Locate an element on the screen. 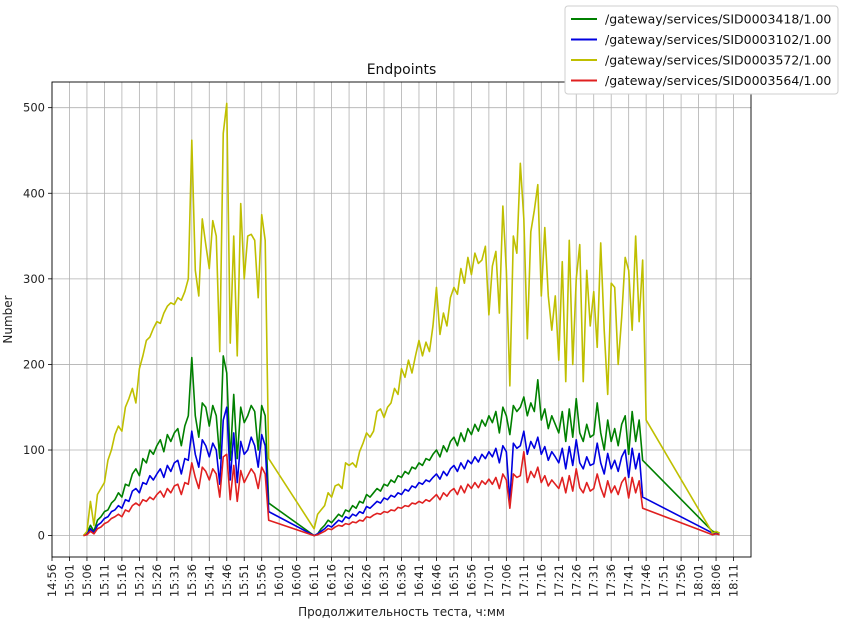 This screenshot has height=628, width=855. x-tick-label: 17:31 is located at coordinates (594, 580).